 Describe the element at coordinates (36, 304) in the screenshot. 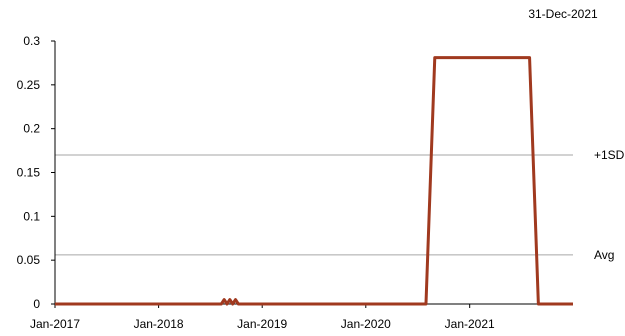

I see `y-tick-label-0: 0` at that location.